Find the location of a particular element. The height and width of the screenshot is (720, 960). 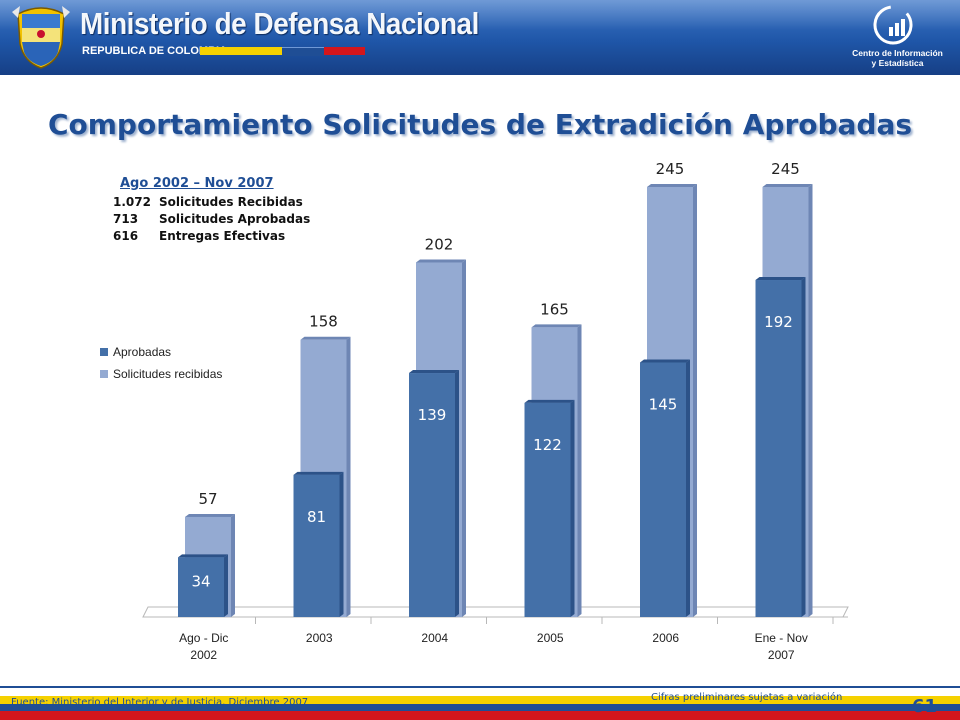

summary-row: 1.072 Solicitudes Recibidas is located at coordinates (208, 202).